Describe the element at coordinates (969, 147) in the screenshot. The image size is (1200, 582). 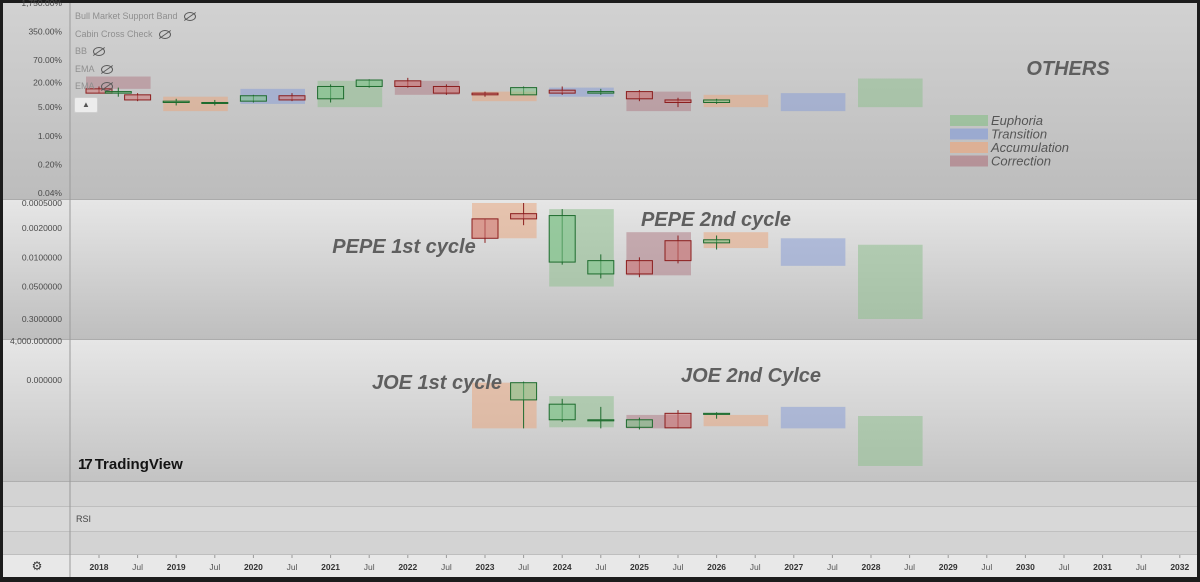
I see `legend-swatch-accumulation` at that location.